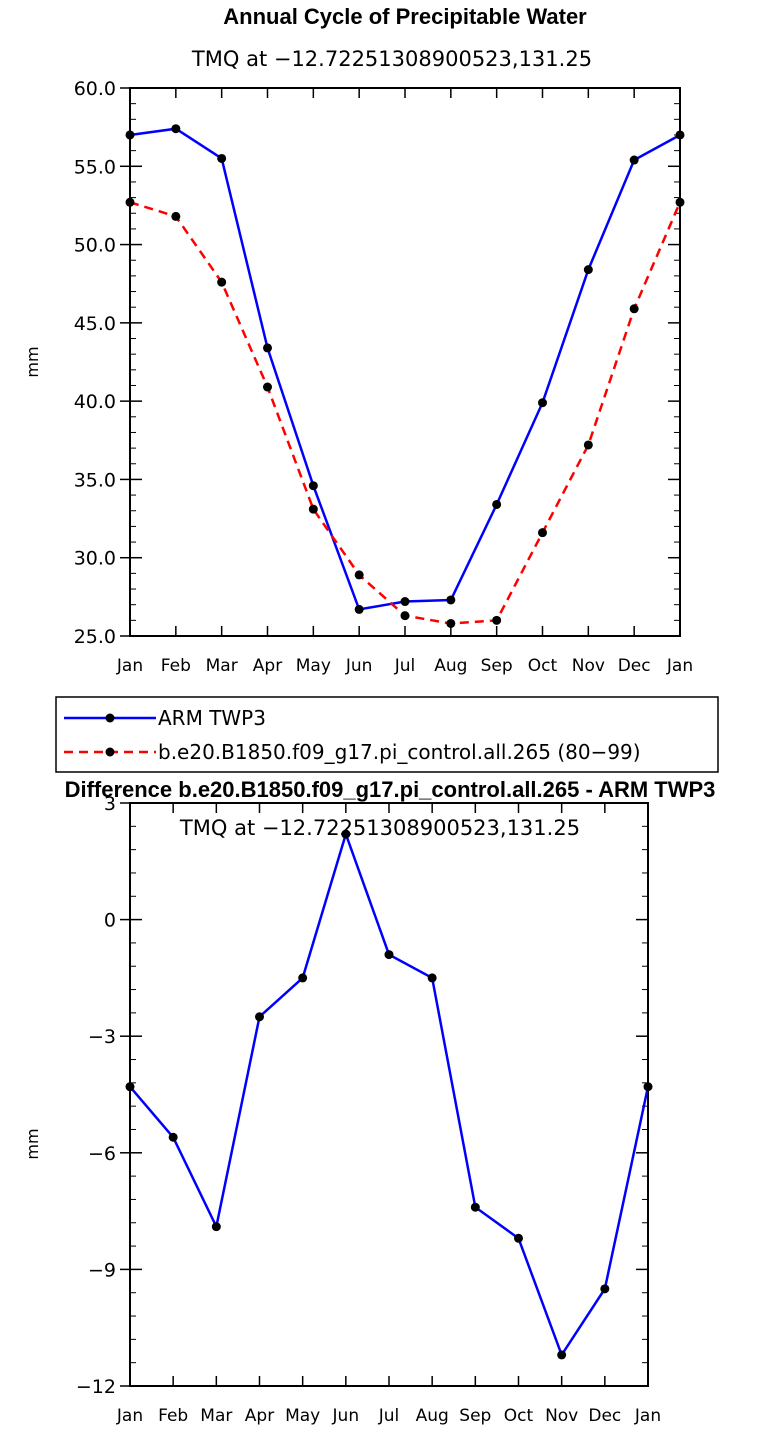 The width and height of the screenshot is (778, 1437). What do you see at coordinates (96, 1387) in the screenshot?
I see `y-tick-label: −12` at bounding box center [96, 1387].